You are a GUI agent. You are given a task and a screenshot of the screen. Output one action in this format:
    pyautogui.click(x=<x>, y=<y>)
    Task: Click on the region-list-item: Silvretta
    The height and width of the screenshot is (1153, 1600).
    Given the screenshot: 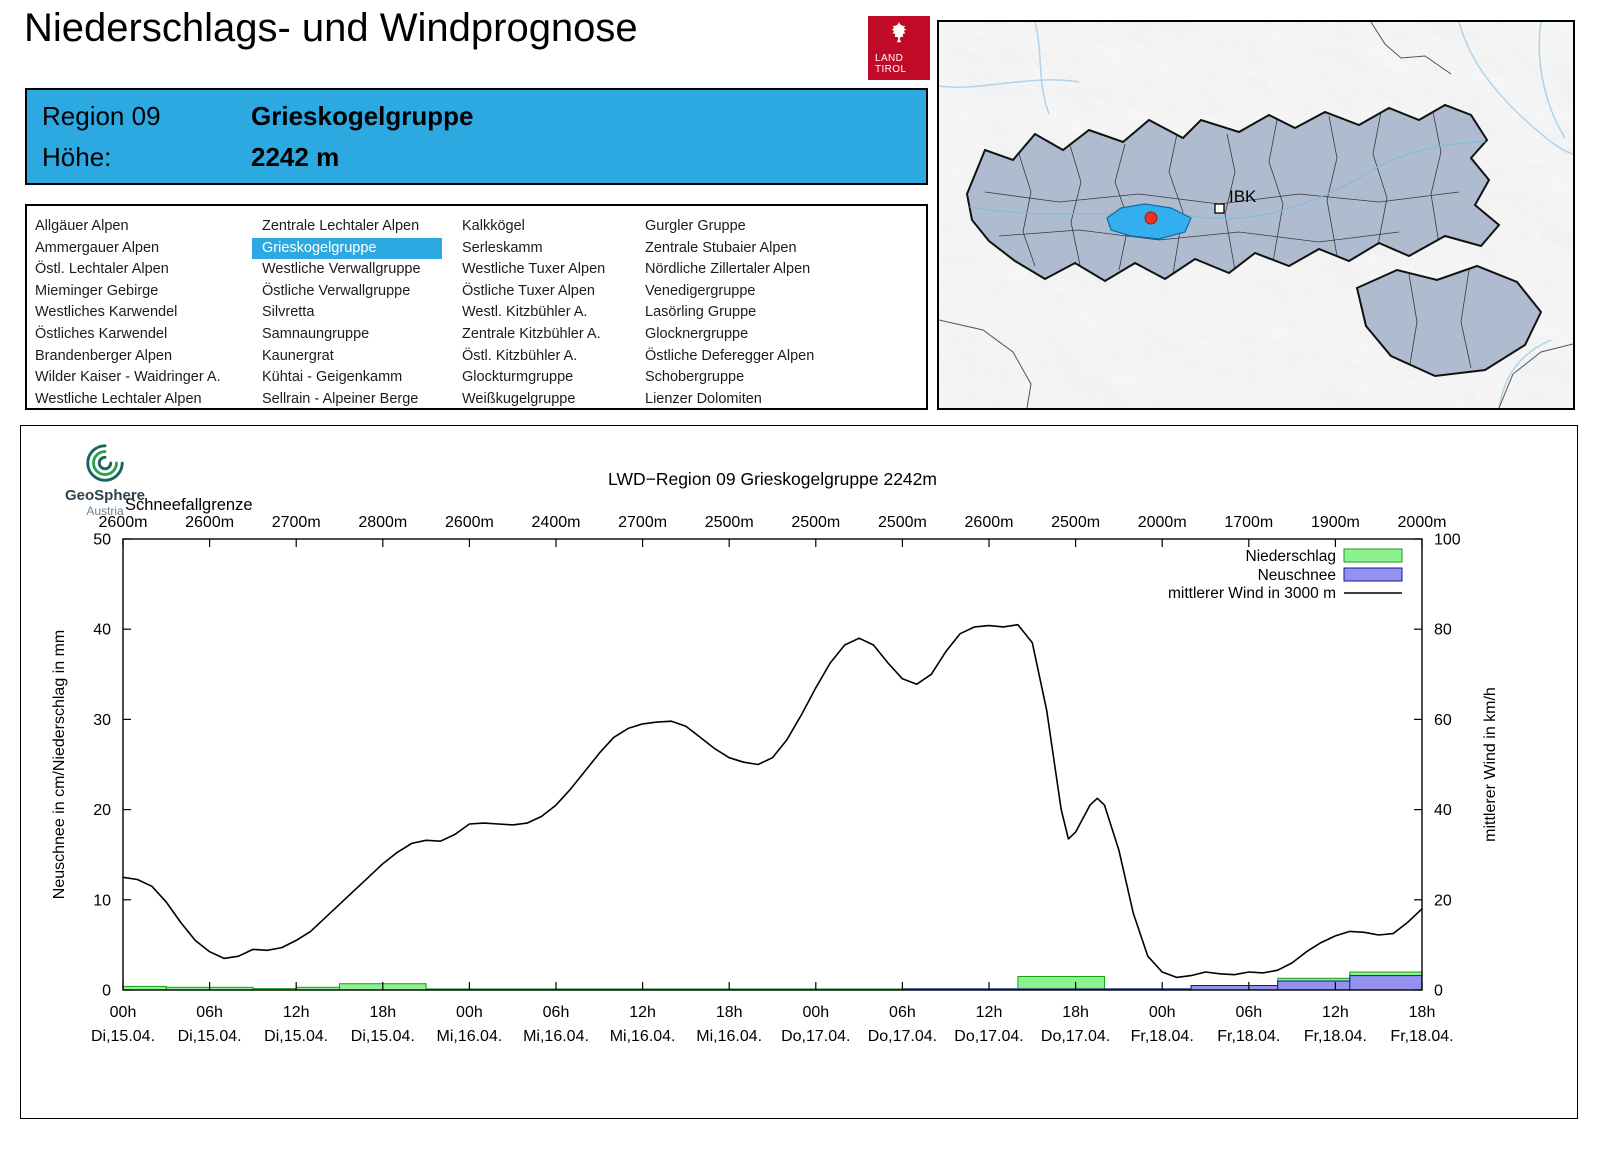 What is the action you would take?
    pyautogui.click(x=288, y=312)
    